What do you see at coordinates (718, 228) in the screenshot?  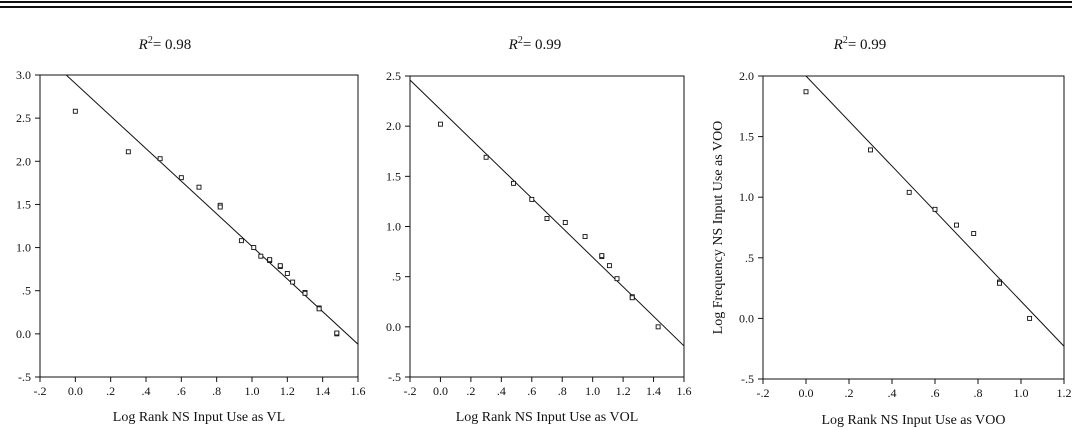 I see `y-axis-label: Log Frequency NS Input Use as VOO` at bounding box center [718, 228].